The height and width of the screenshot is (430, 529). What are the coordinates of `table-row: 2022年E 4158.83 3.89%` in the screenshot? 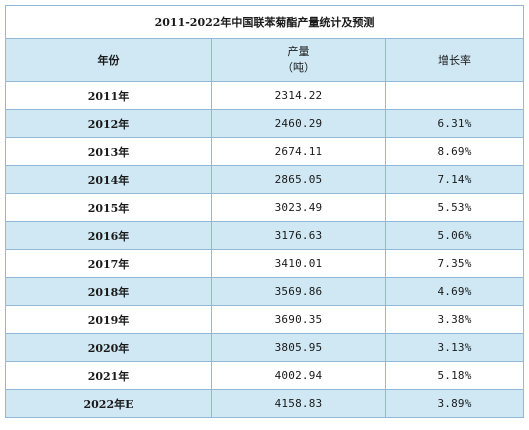 It's located at (265, 403).